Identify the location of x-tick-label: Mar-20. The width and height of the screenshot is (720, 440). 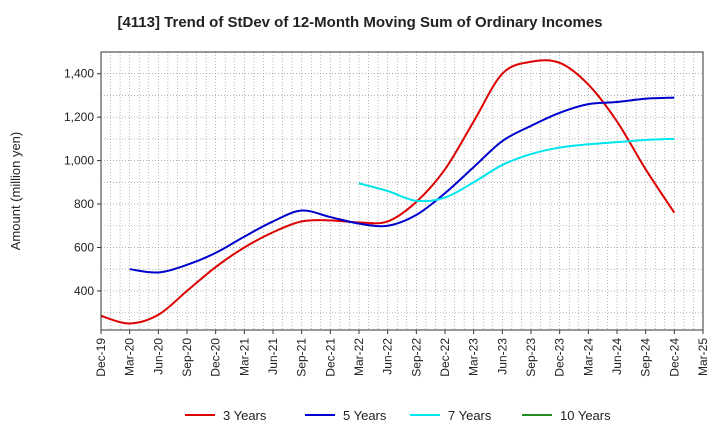
(130, 357).